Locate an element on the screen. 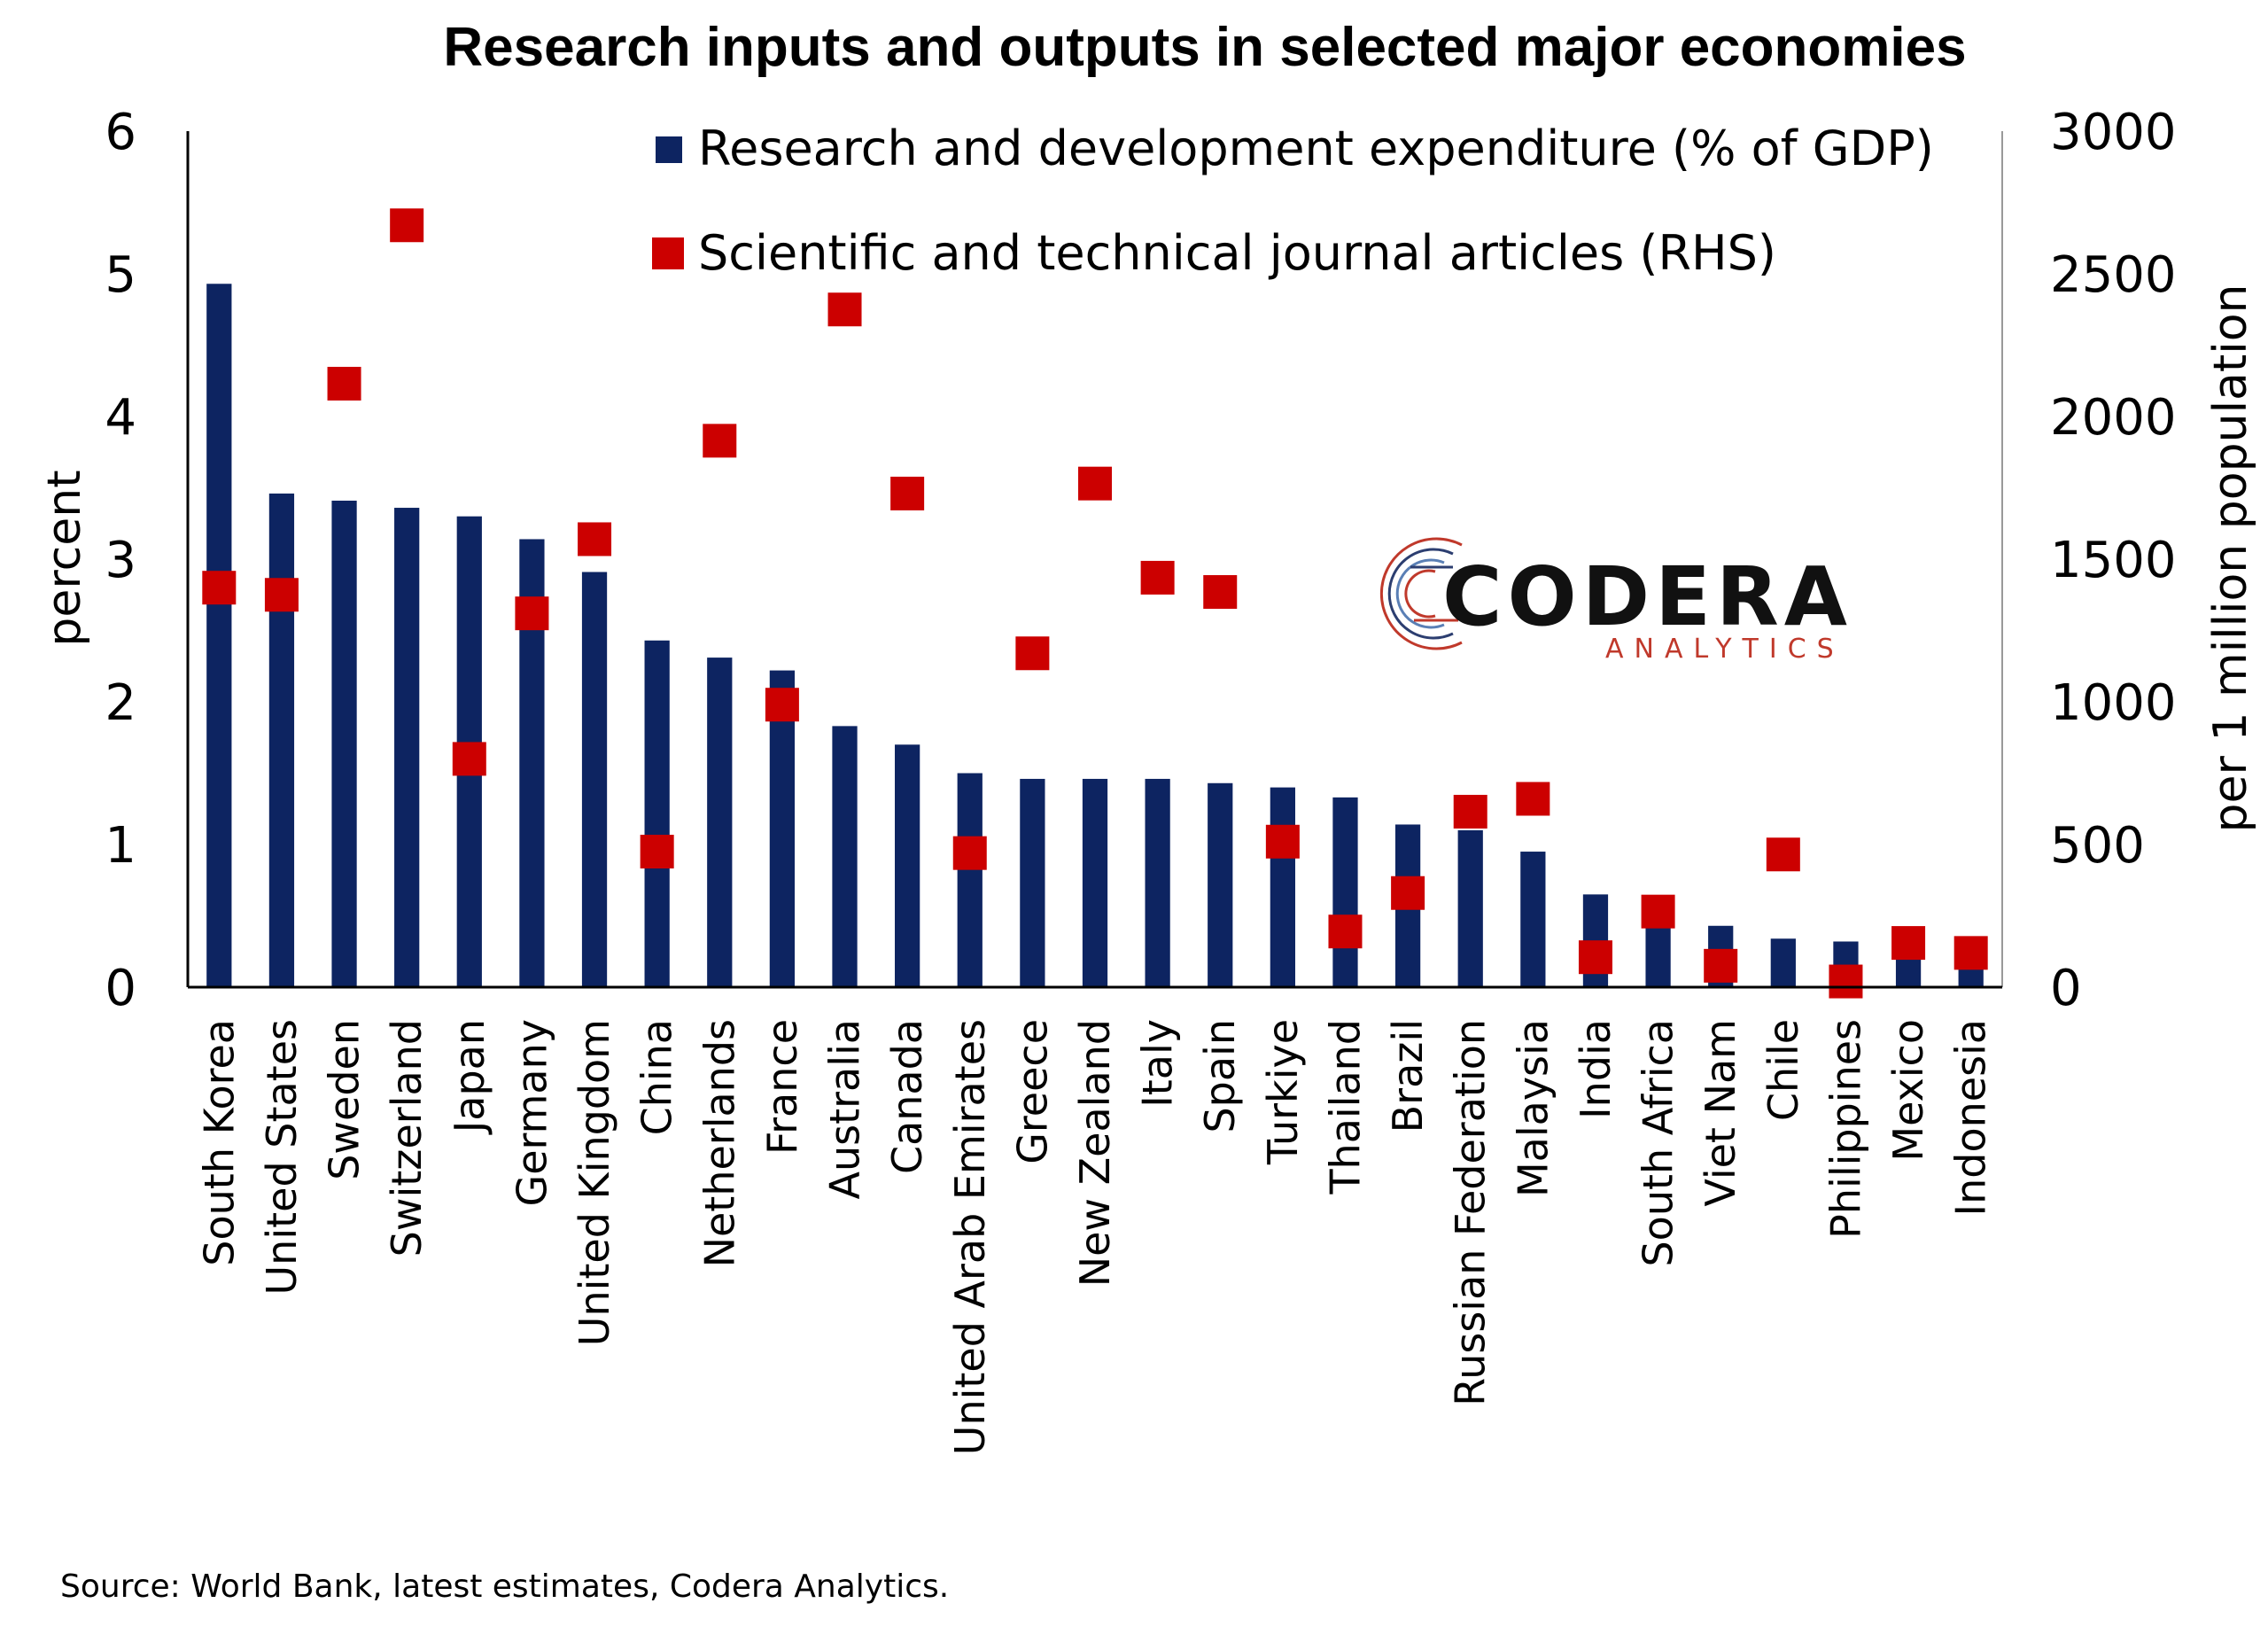 This screenshot has height=1650, width=2268. category-label: South Africa is located at coordinates (1658, 1143).